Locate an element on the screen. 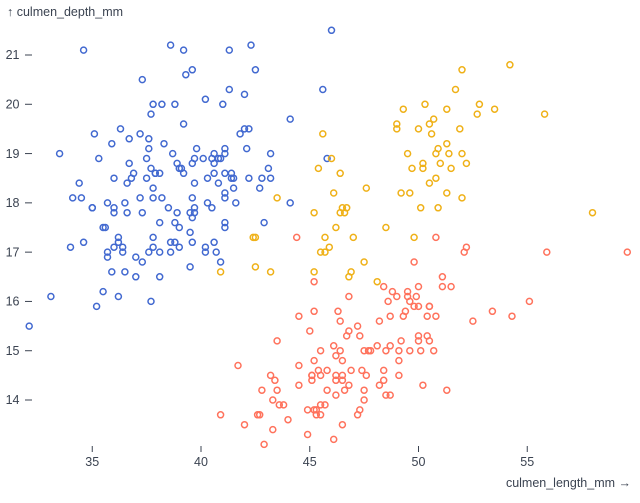 The image size is (640, 503). y-tick-label: 18 is located at coordinates (13, 203).